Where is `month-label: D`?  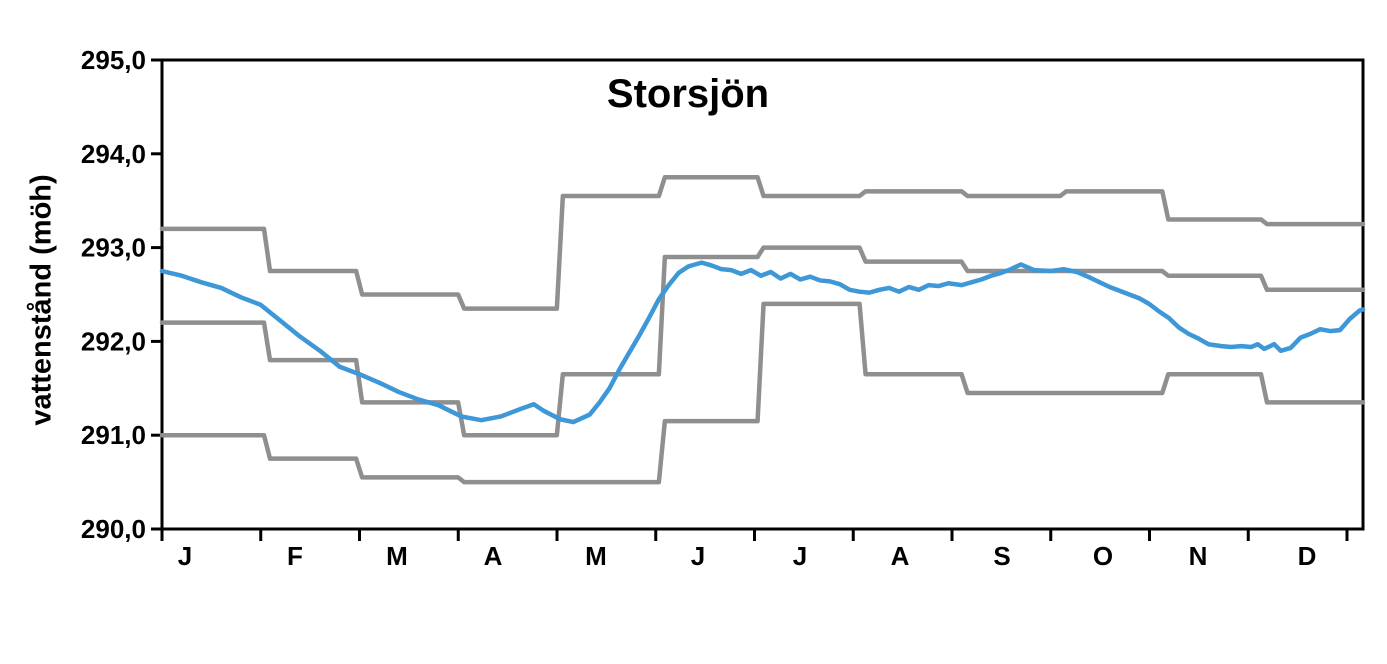
month-label: D is located at coordinates (1307, 556).